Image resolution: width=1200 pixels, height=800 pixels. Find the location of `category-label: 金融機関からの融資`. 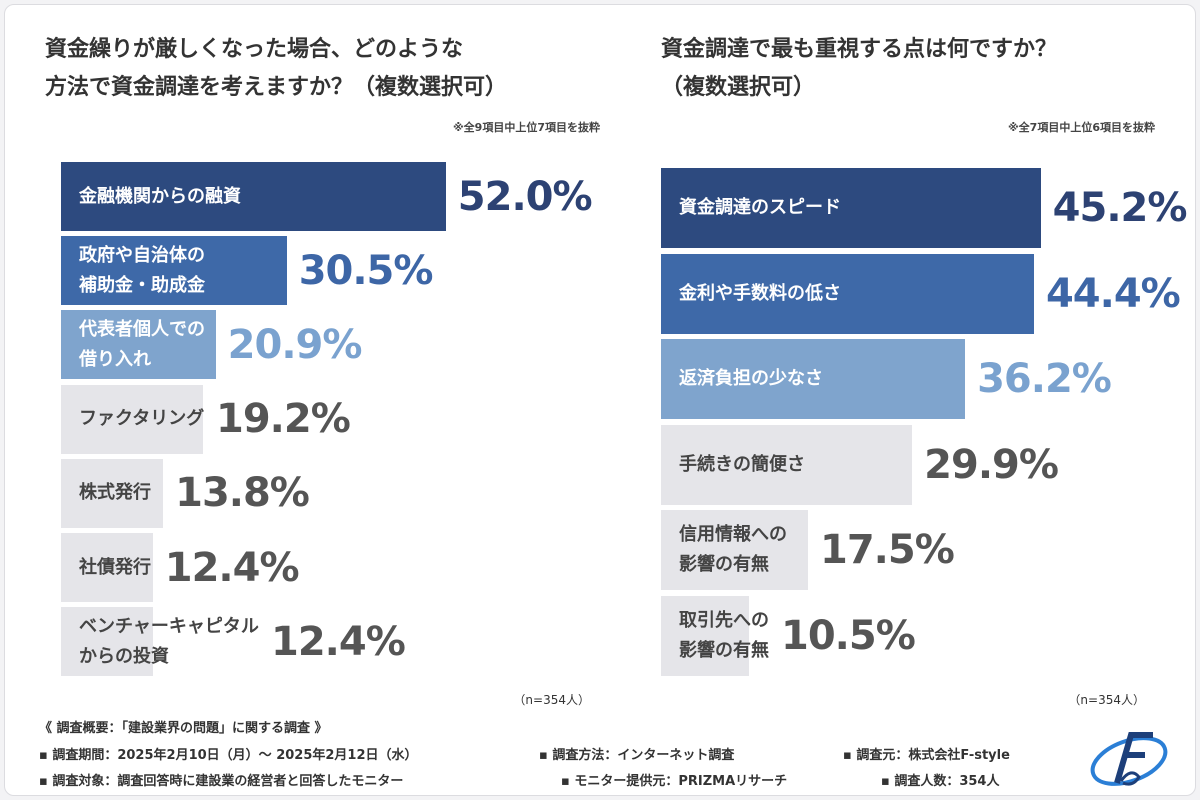

category-label: 金融機関からの融資 is located at coordinates (160, 196).